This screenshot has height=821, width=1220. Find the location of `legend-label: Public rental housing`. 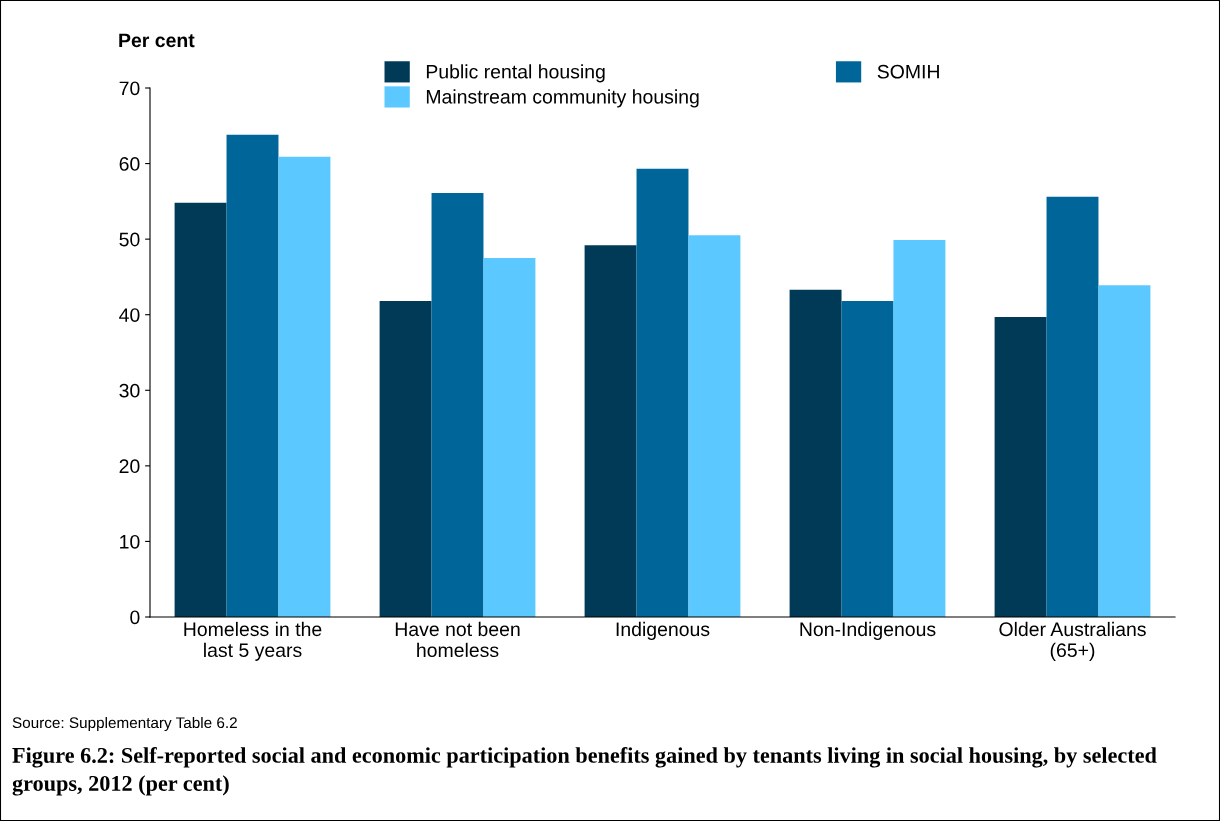

legend-label: Public rental housing is located at coordinates (515, 73).